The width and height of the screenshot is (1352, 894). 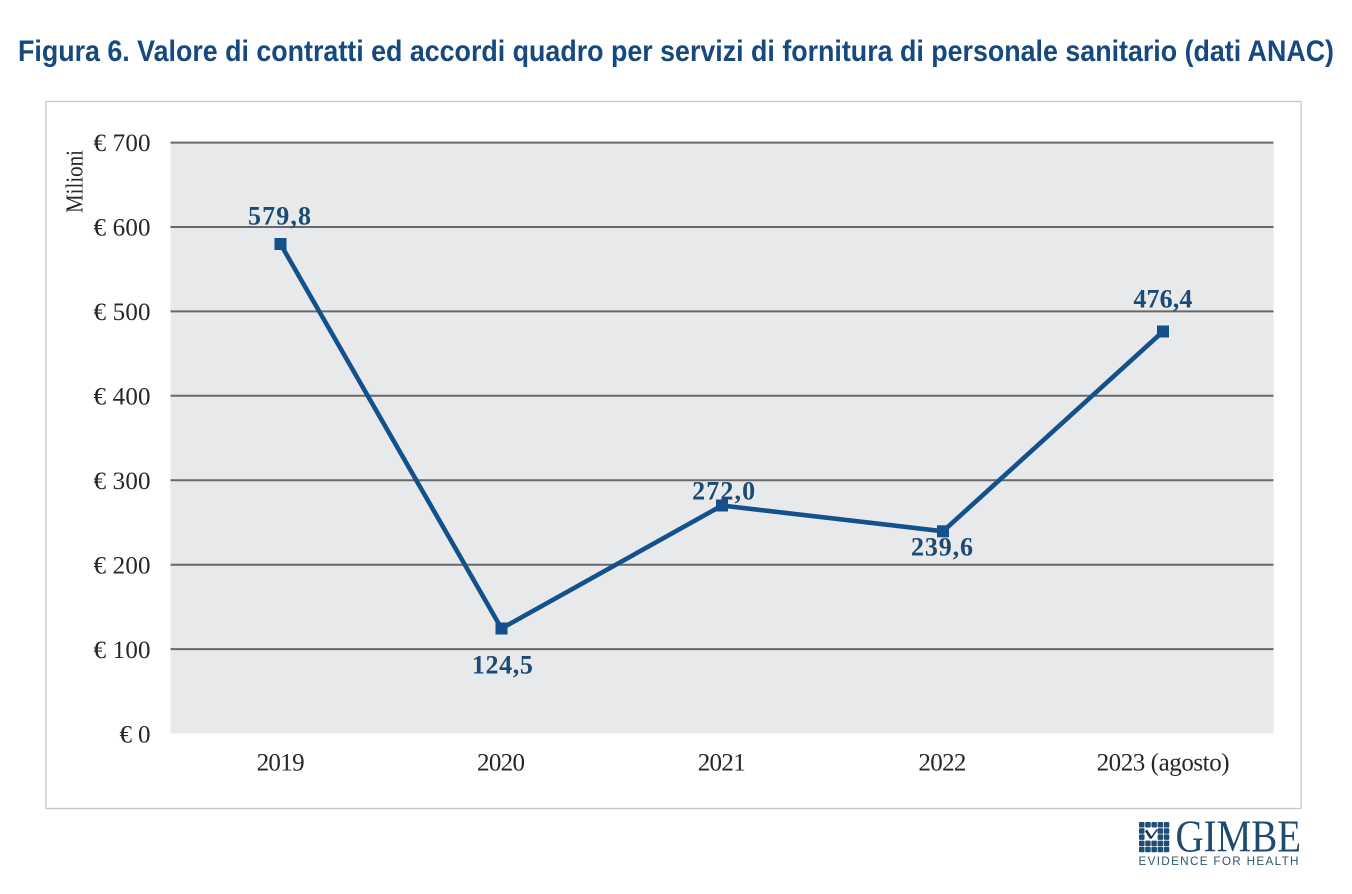 I want to click on svg-text: € 0, so click(x=135, y=735).